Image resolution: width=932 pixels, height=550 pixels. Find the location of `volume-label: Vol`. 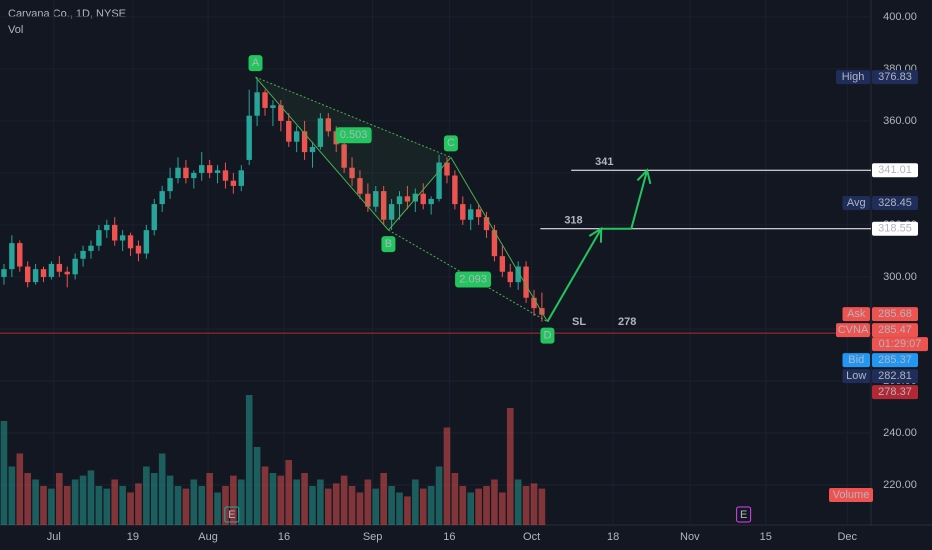

volume-label: Vol is located at coordinates (15, 30).